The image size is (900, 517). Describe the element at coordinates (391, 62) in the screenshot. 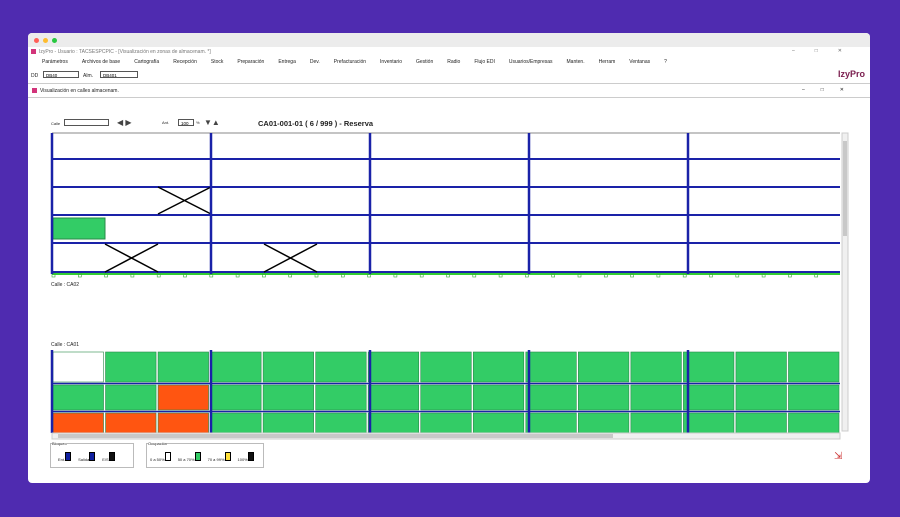

I see `menu-item: Inventario` at that location.